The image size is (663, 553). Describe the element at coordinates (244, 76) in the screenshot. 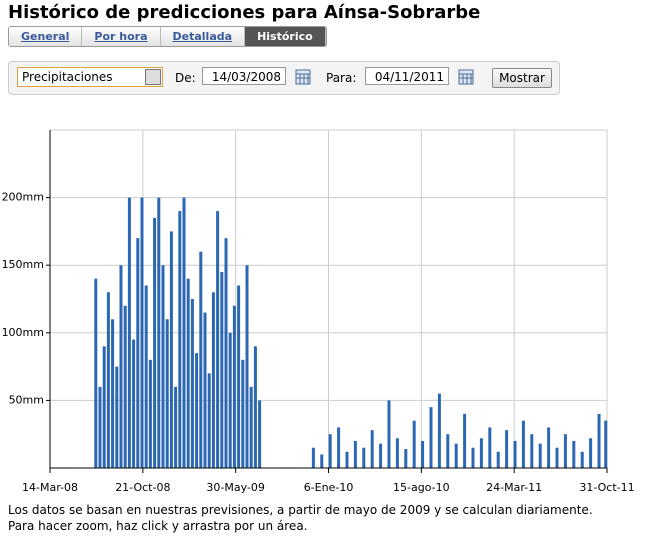

I see `from-input: 14/03/2008` at that location.